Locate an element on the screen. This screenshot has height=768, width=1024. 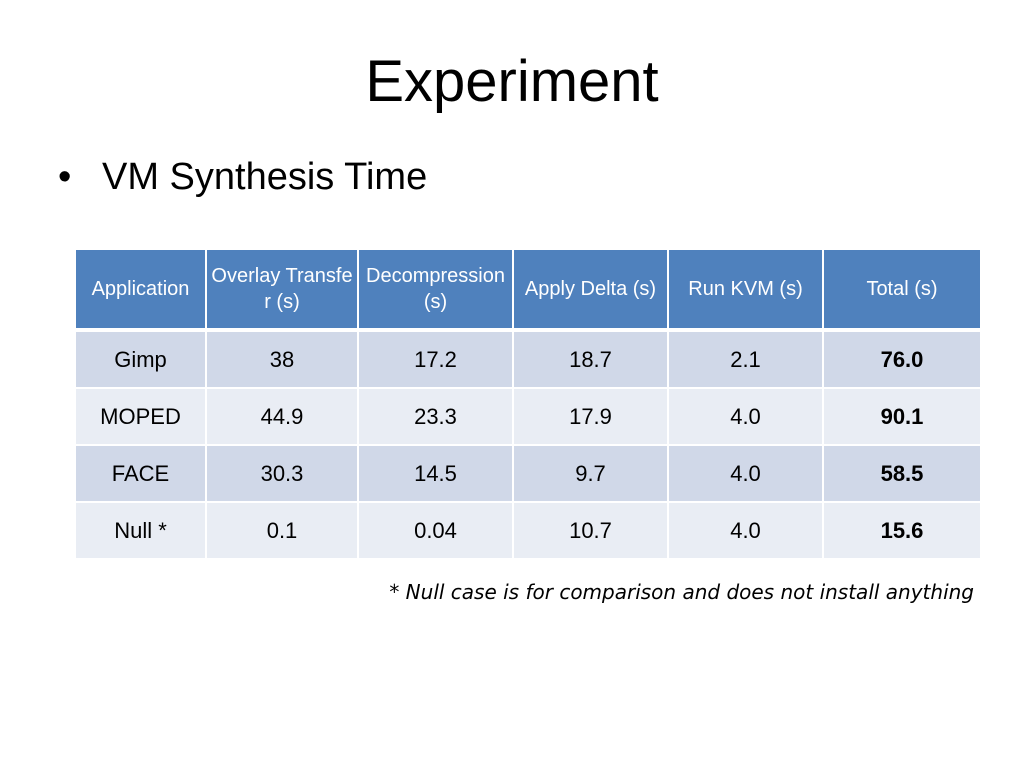
bullet-item: • VM Synthesis Time is located at coordinates (242, 177).